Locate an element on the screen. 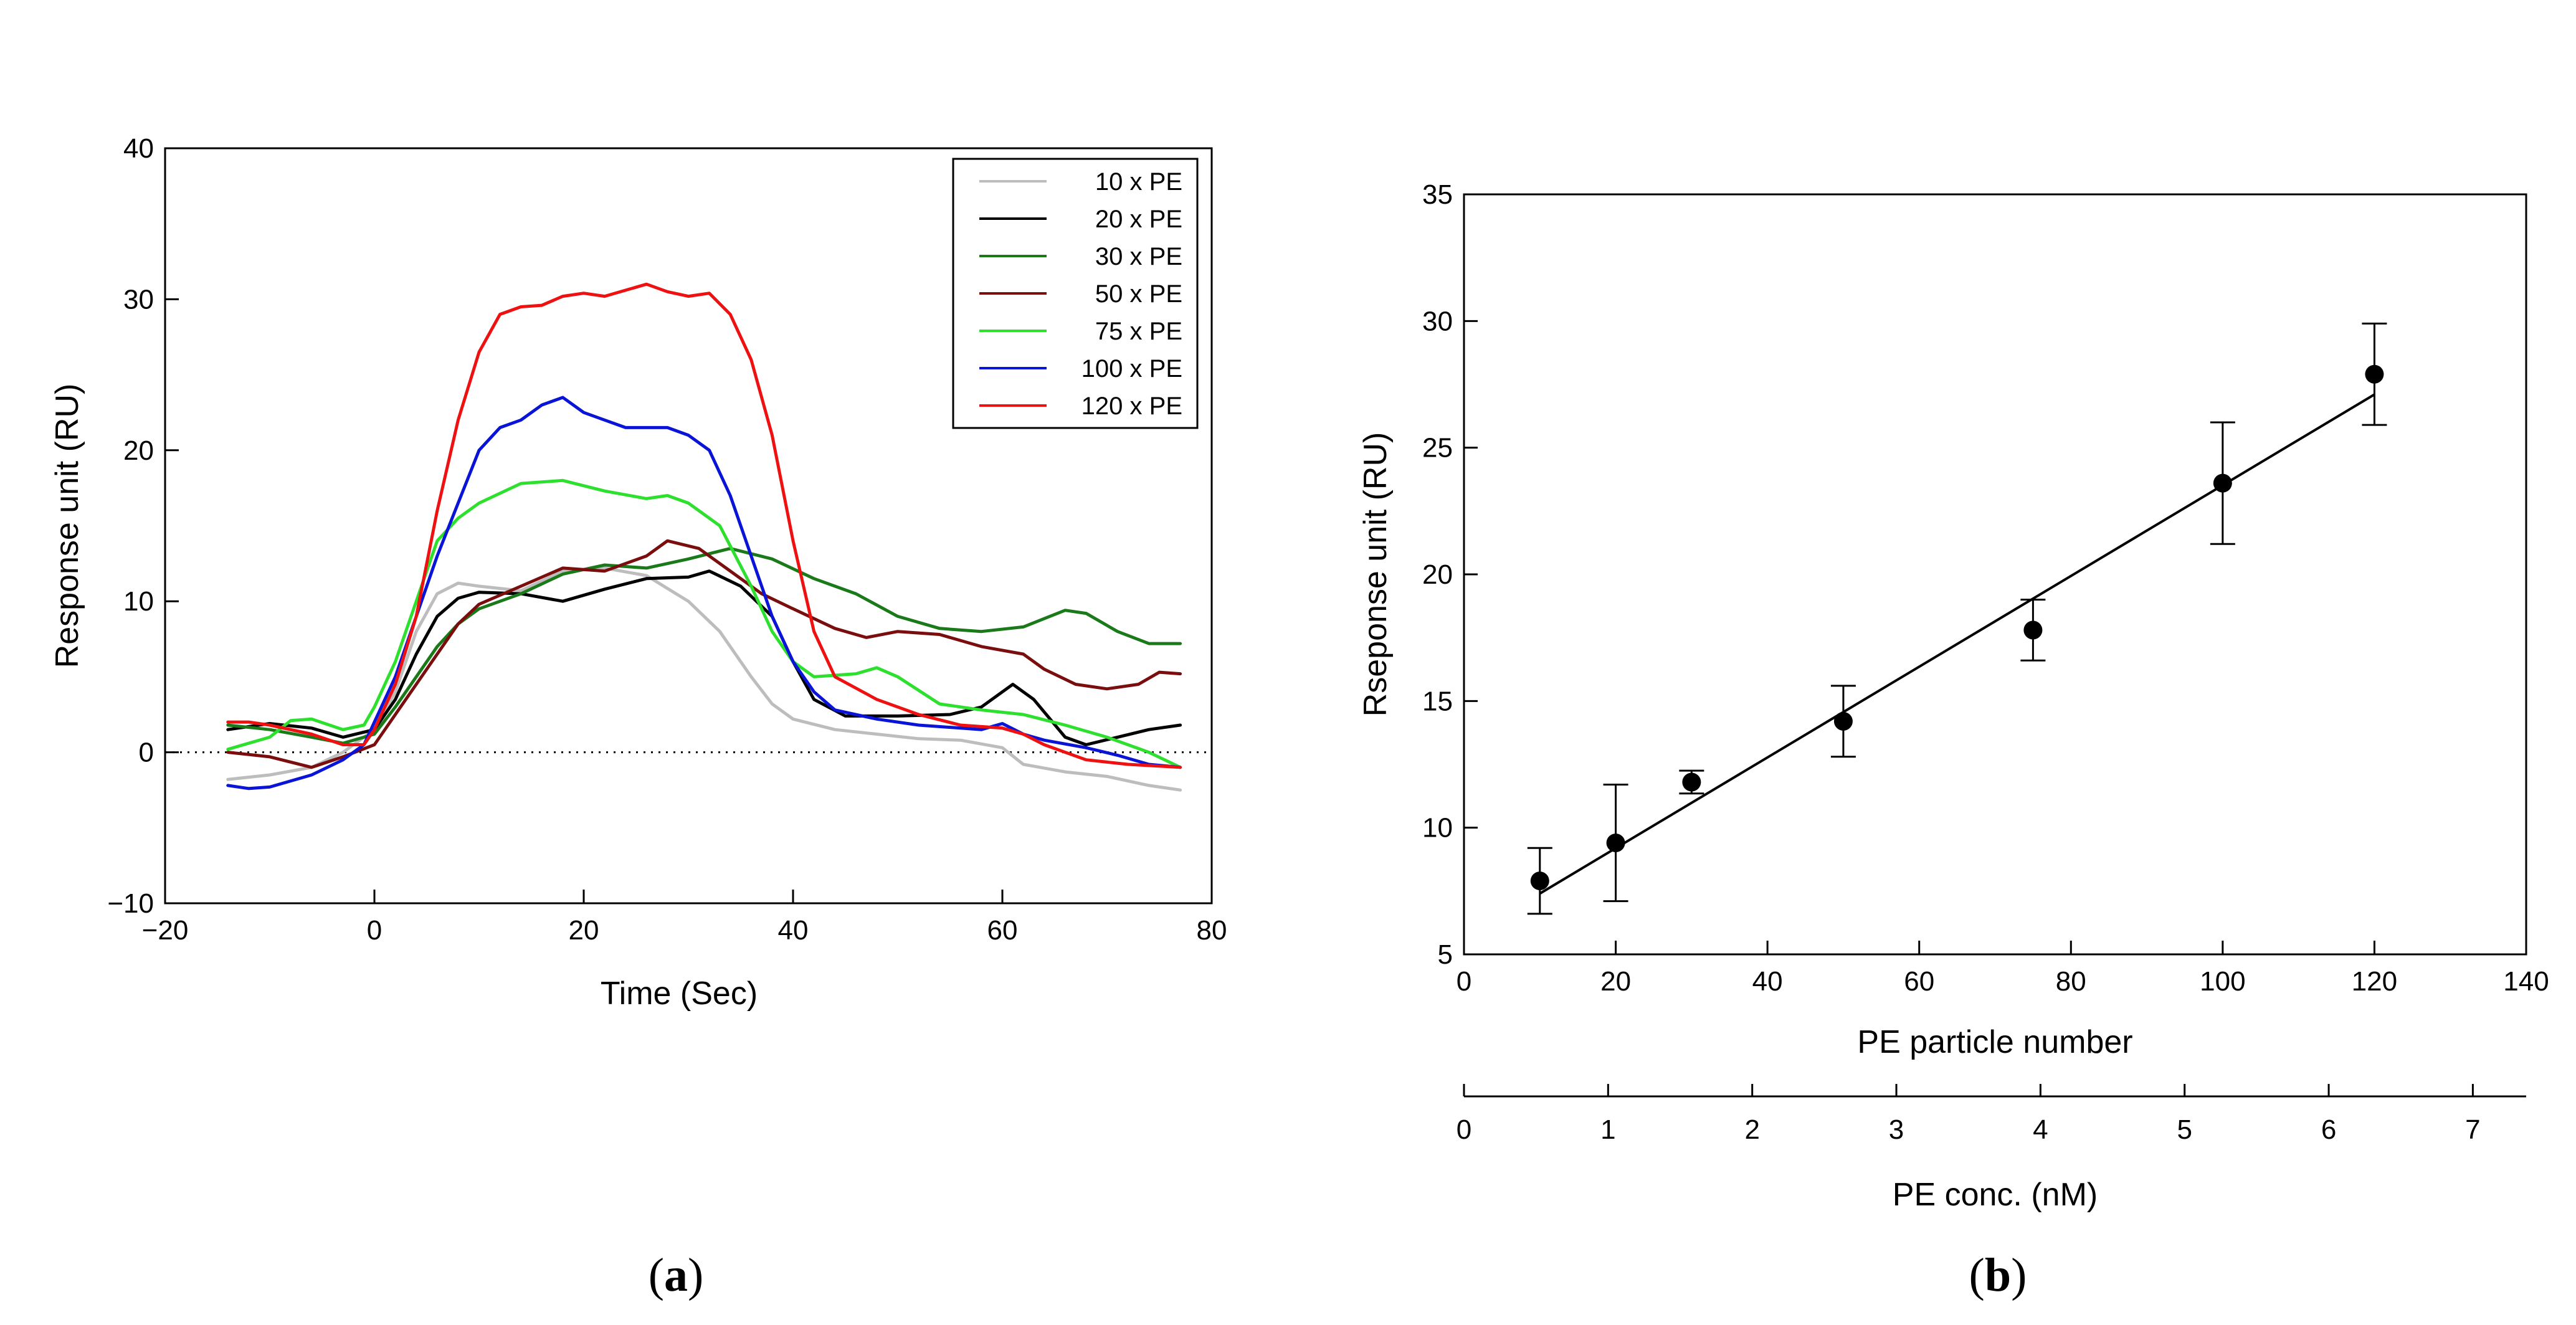 The width and height of the screenshot is (2576, 1325). plot-b-x-tick-label: 0 is located at coordinates (1464, 982).